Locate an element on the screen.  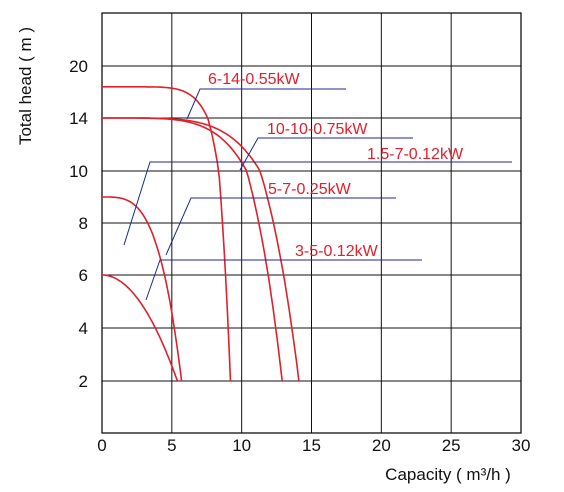
y-tick-label: 14 is located at coordinates (78, 118).